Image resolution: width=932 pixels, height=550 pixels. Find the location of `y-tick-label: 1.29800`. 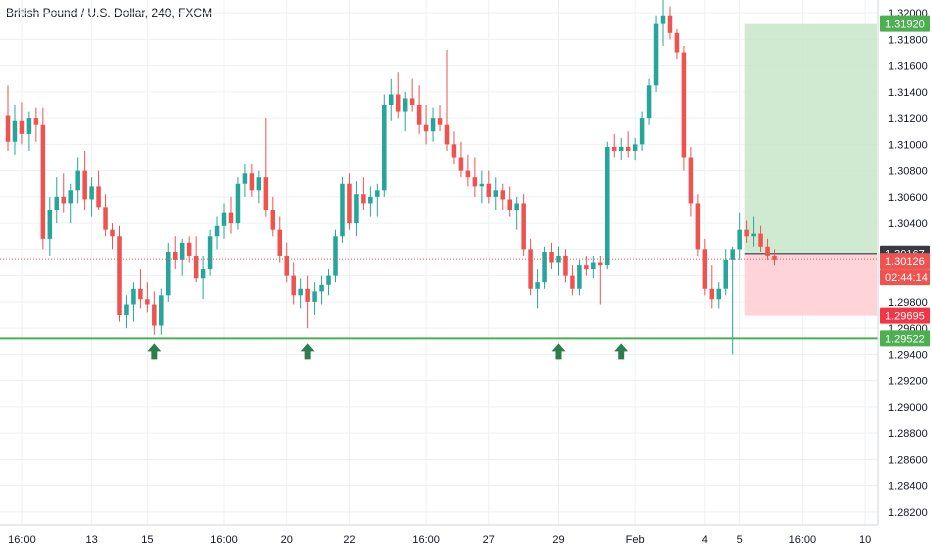

y-tick-label: 1.29800 is located at coordinates (908, 303).